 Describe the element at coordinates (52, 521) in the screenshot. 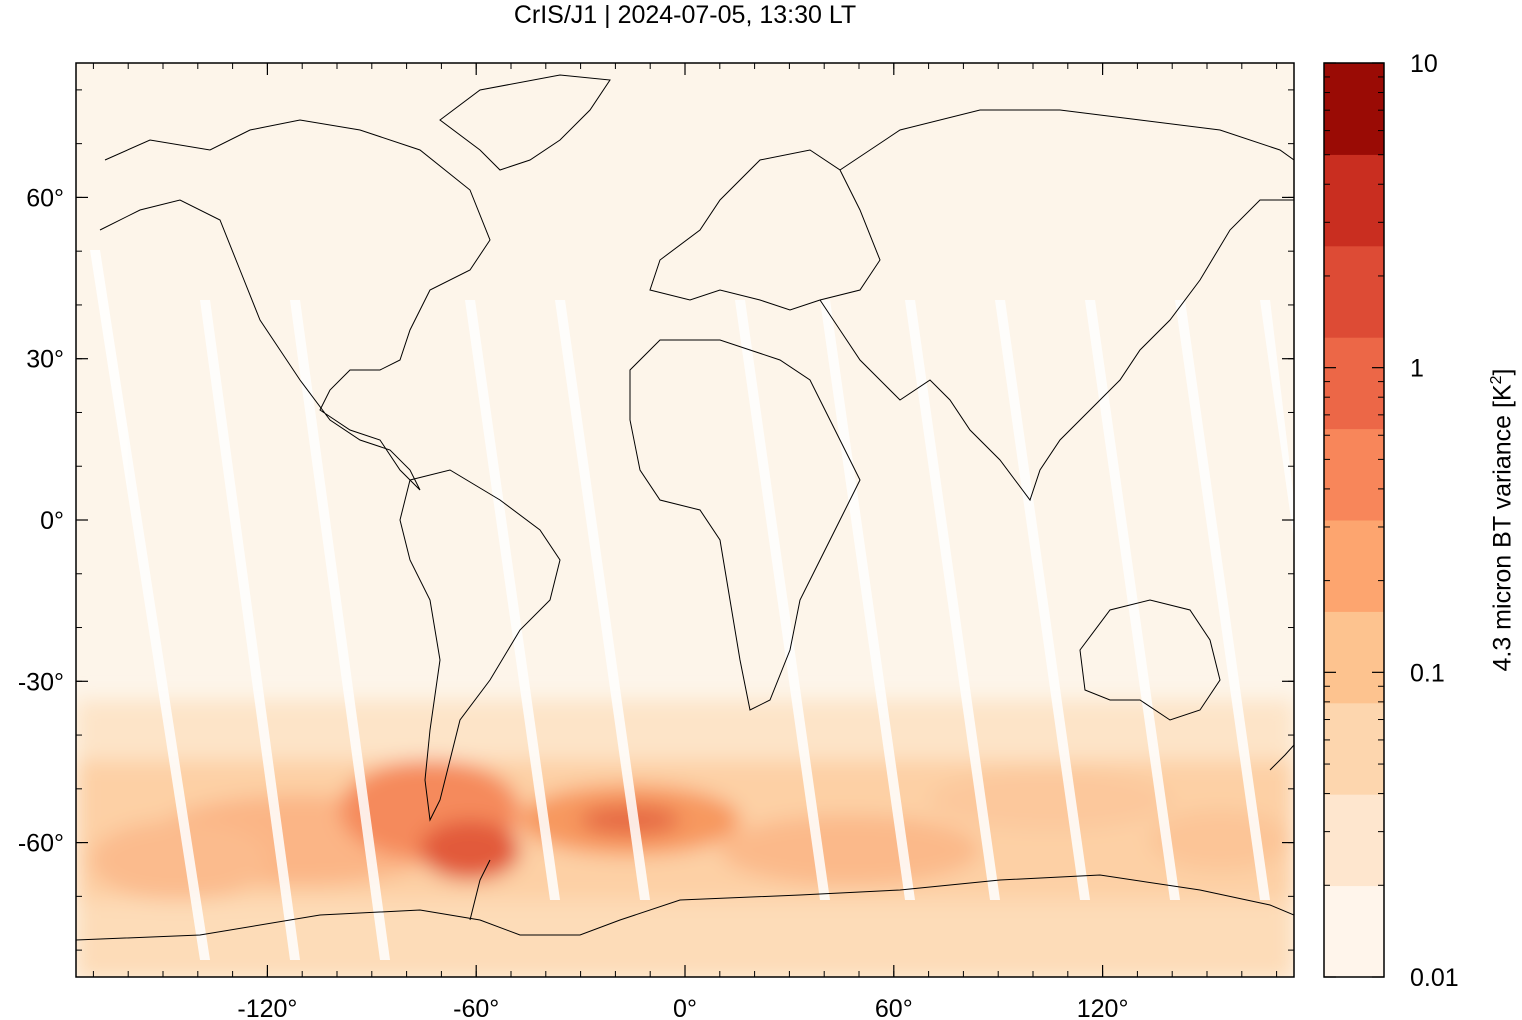

I see `y-tick-label: 0°` at that location.